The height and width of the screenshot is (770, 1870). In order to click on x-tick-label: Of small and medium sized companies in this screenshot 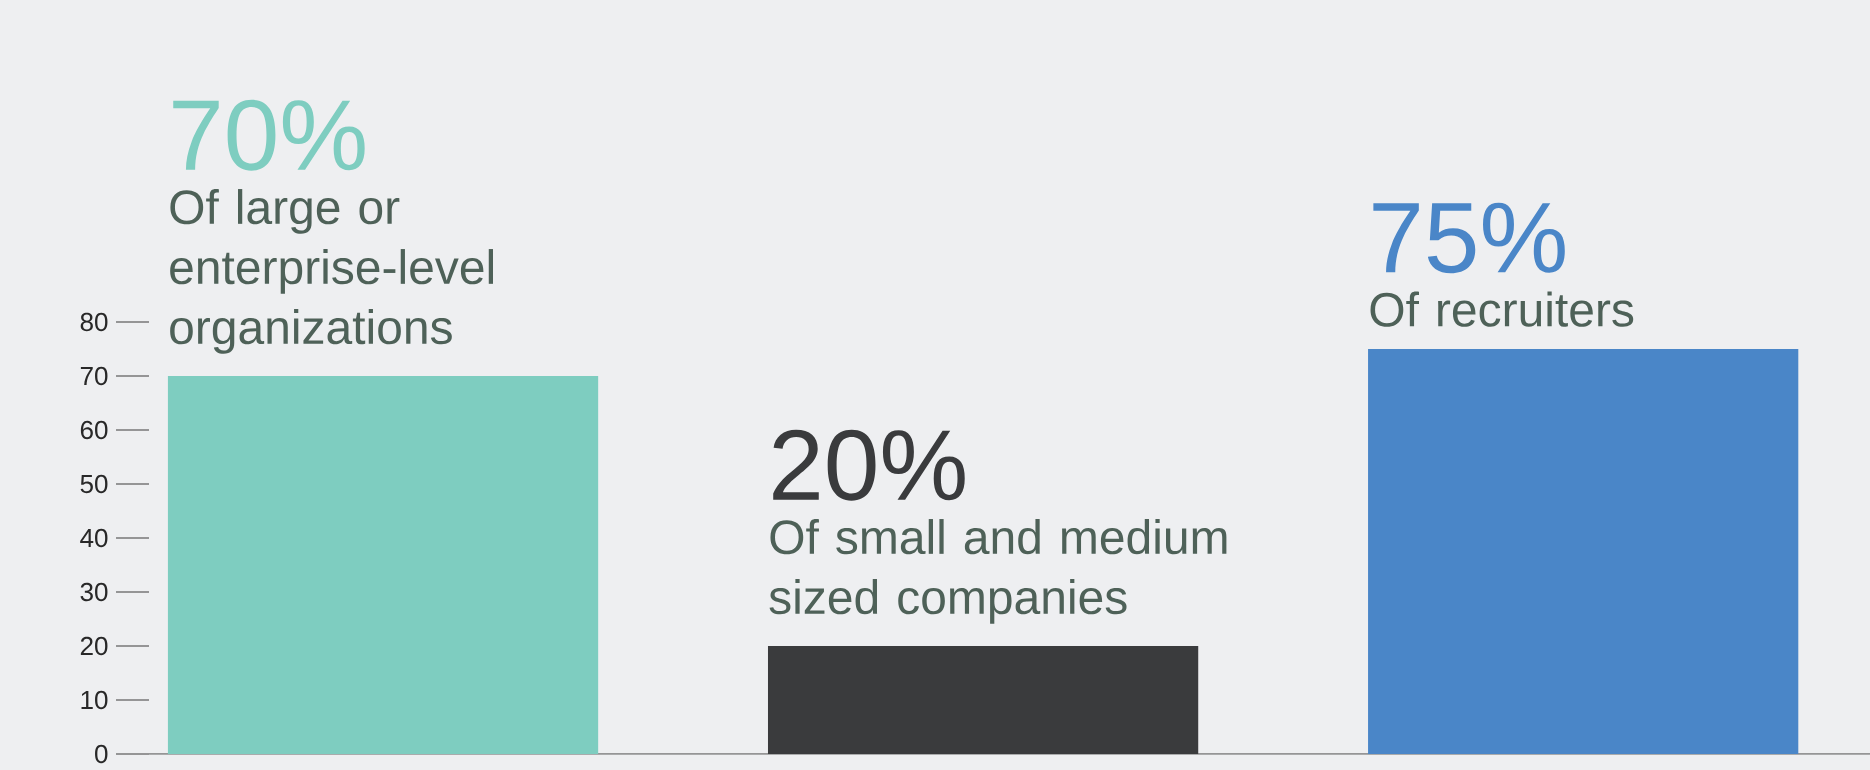, I will do `click(998, 571)`.